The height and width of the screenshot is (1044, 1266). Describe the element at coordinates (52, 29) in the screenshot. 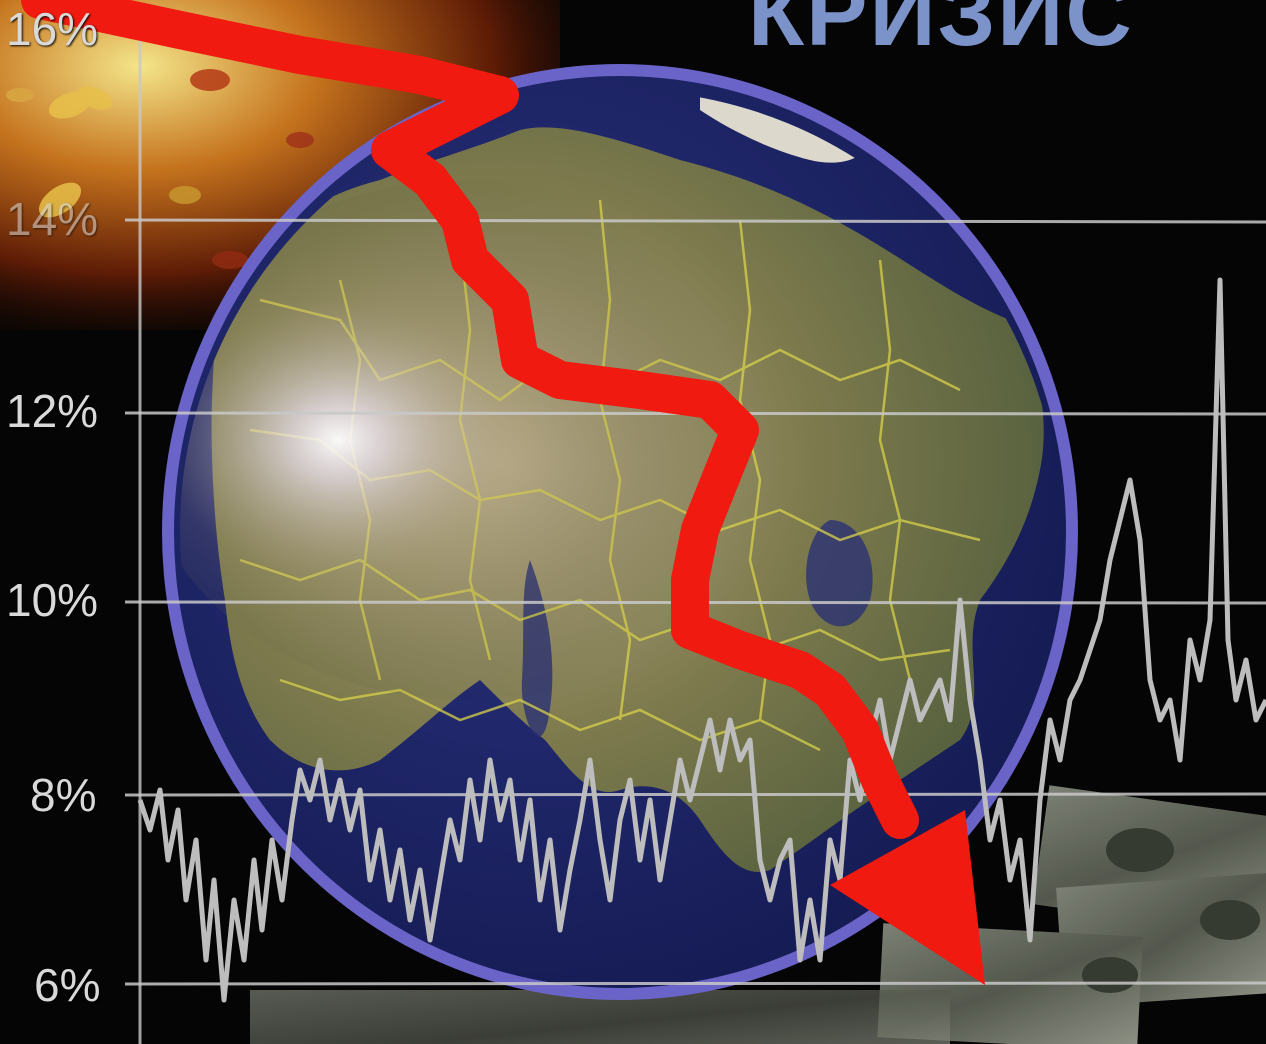

I see `y-tick-label-16: 16%` at that location.